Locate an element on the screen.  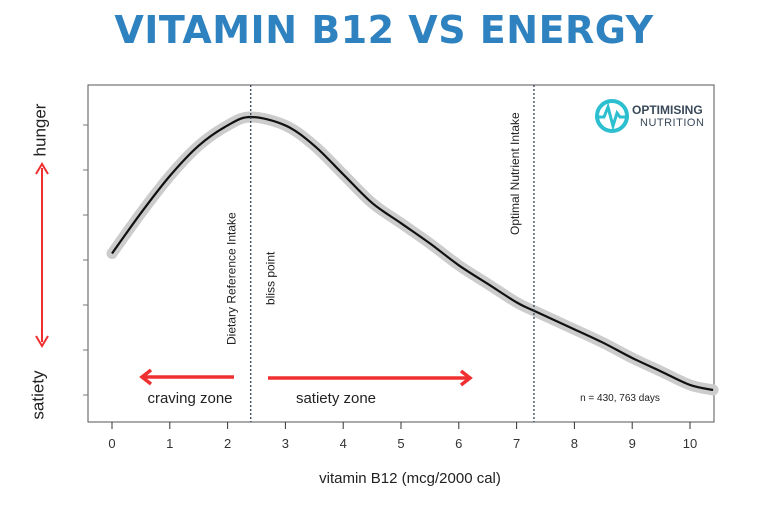
satiety-zone-label: satiety zone is located at coordinates (336, 398).